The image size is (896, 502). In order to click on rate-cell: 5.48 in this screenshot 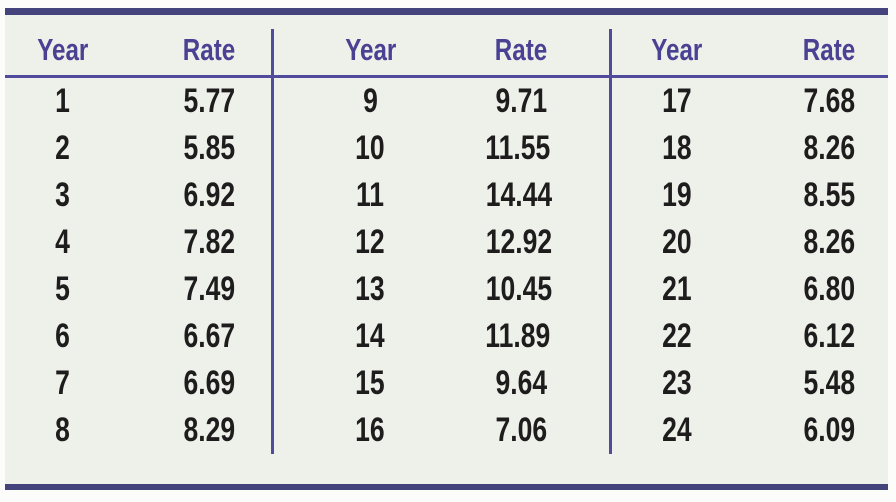, I will do `click(815, 383)`.